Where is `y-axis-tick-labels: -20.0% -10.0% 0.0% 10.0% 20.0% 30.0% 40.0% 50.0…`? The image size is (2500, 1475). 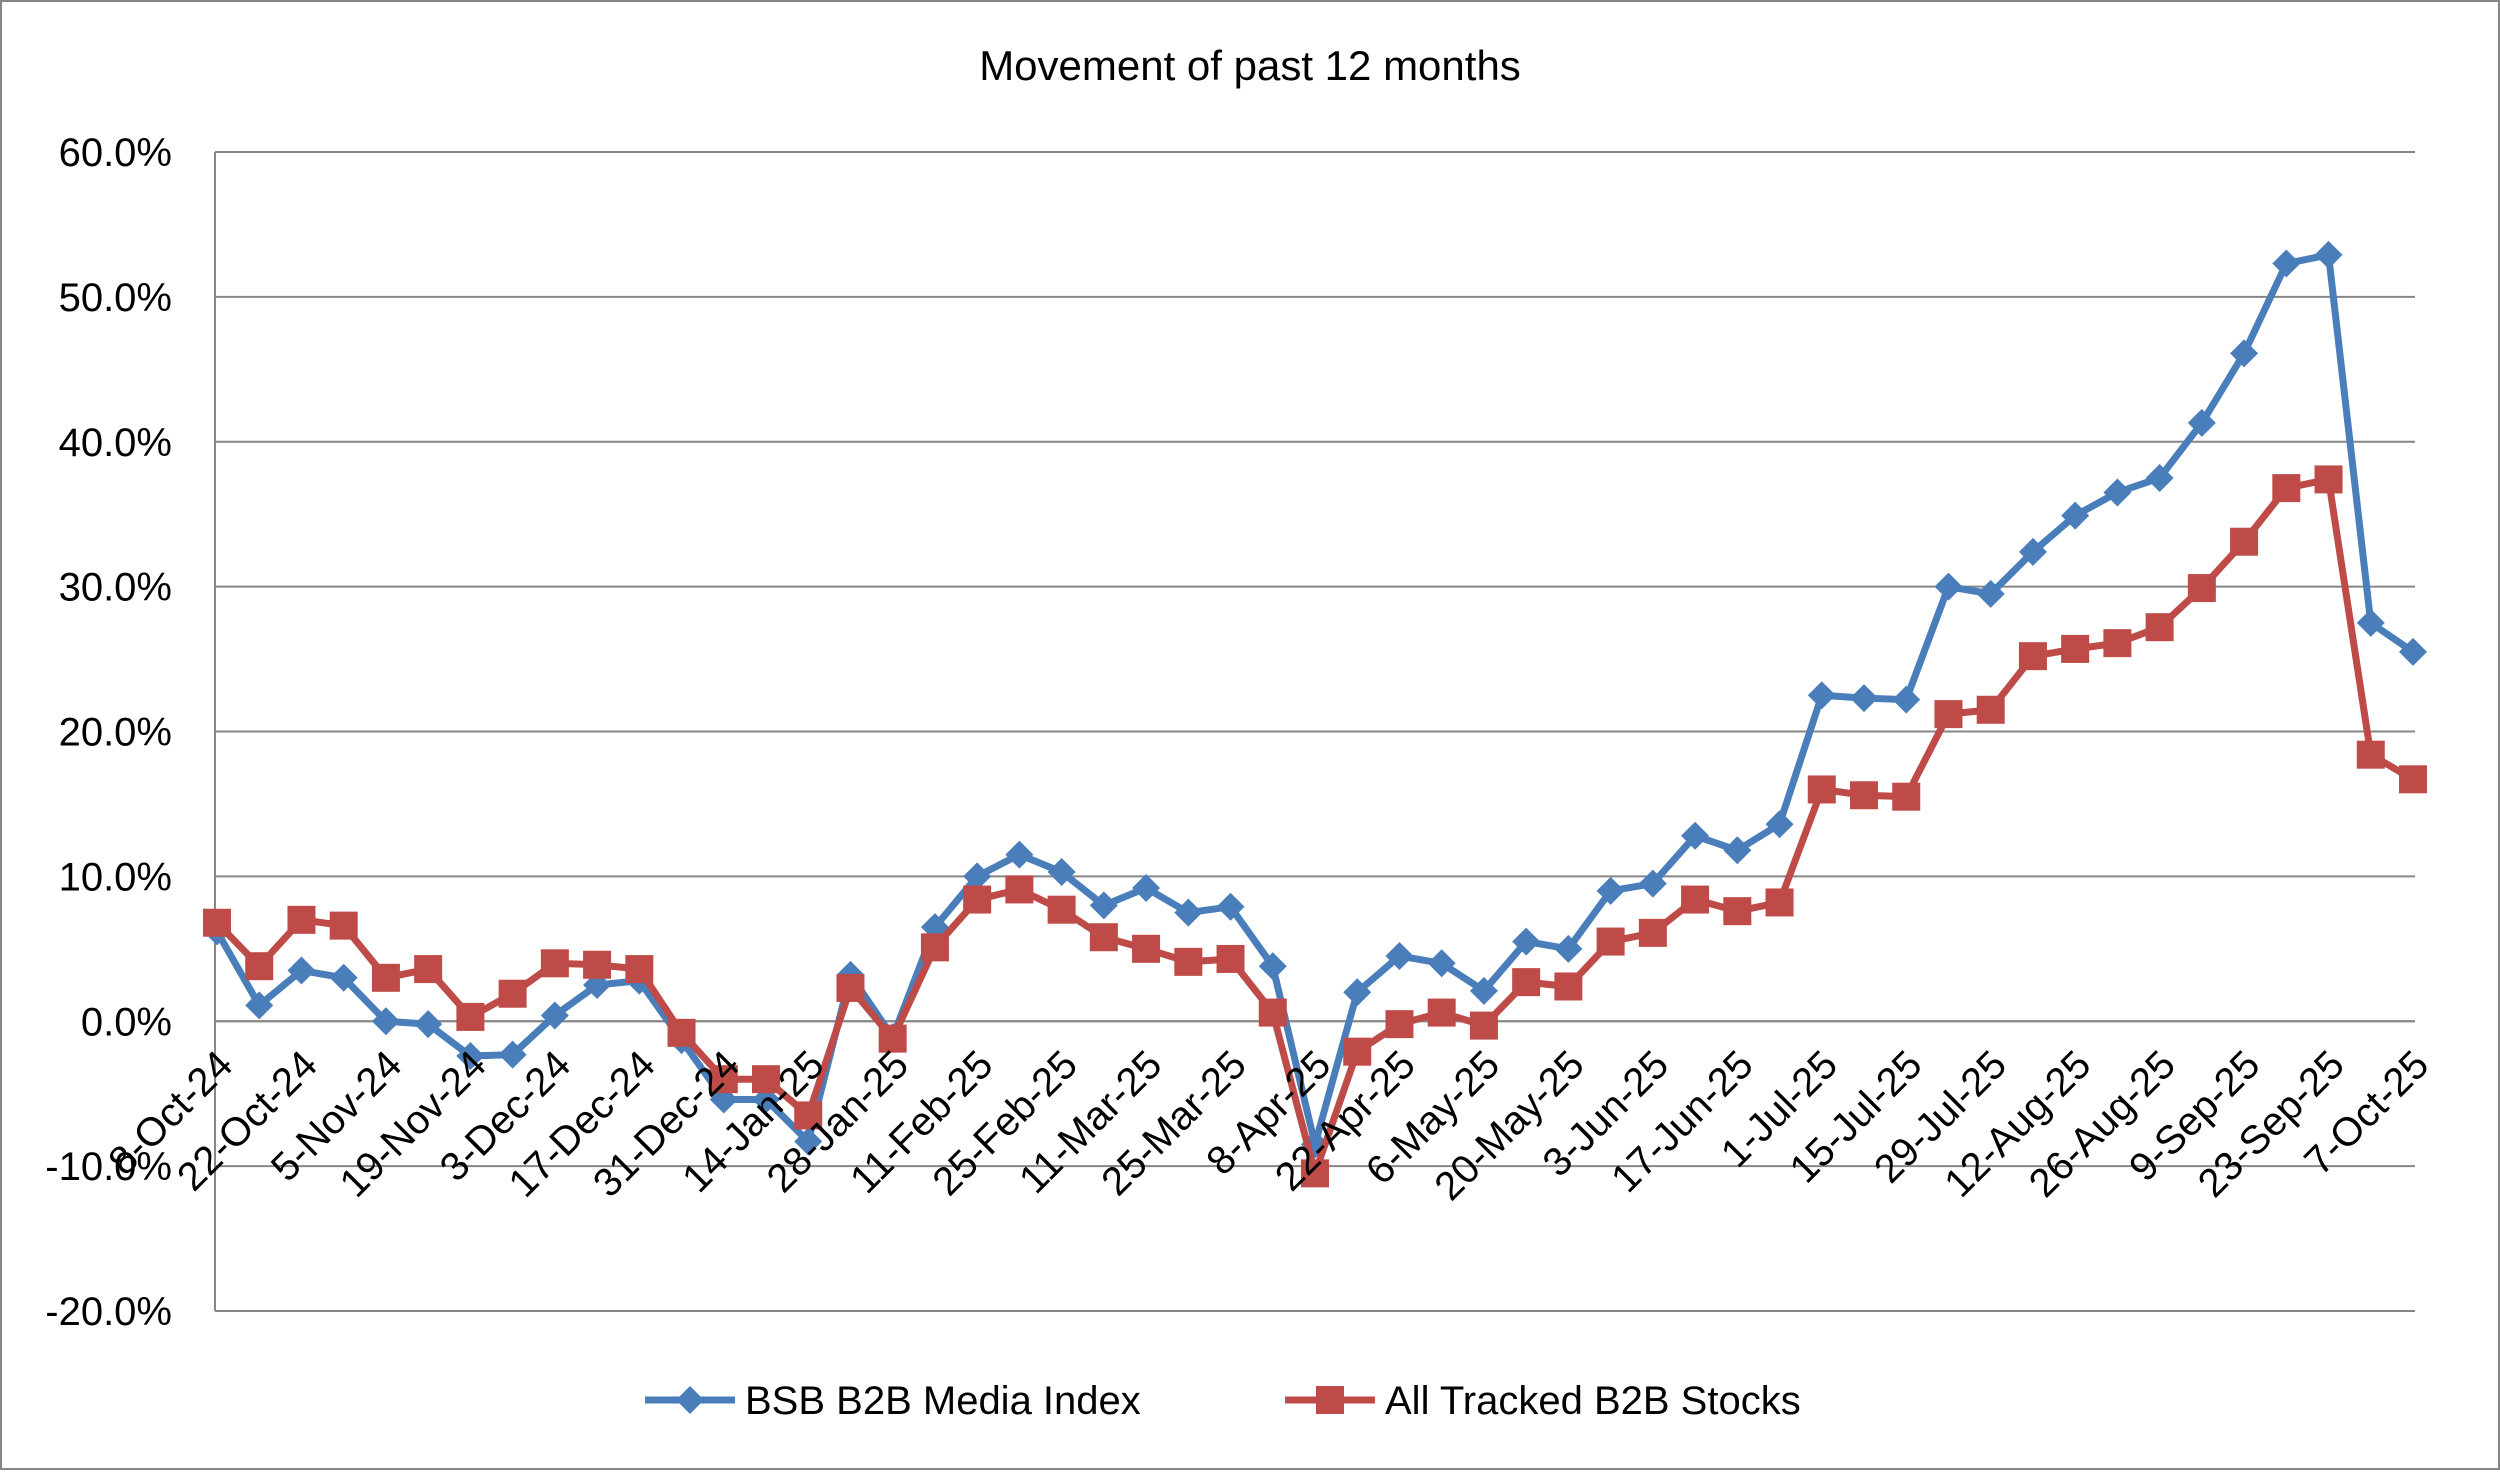
y-axis-tick-labels: -20.0% -10.0% 0.0% 10.0% 20.0% 30.0% 40.0% 50.0… is located at coordinates (108, 732).